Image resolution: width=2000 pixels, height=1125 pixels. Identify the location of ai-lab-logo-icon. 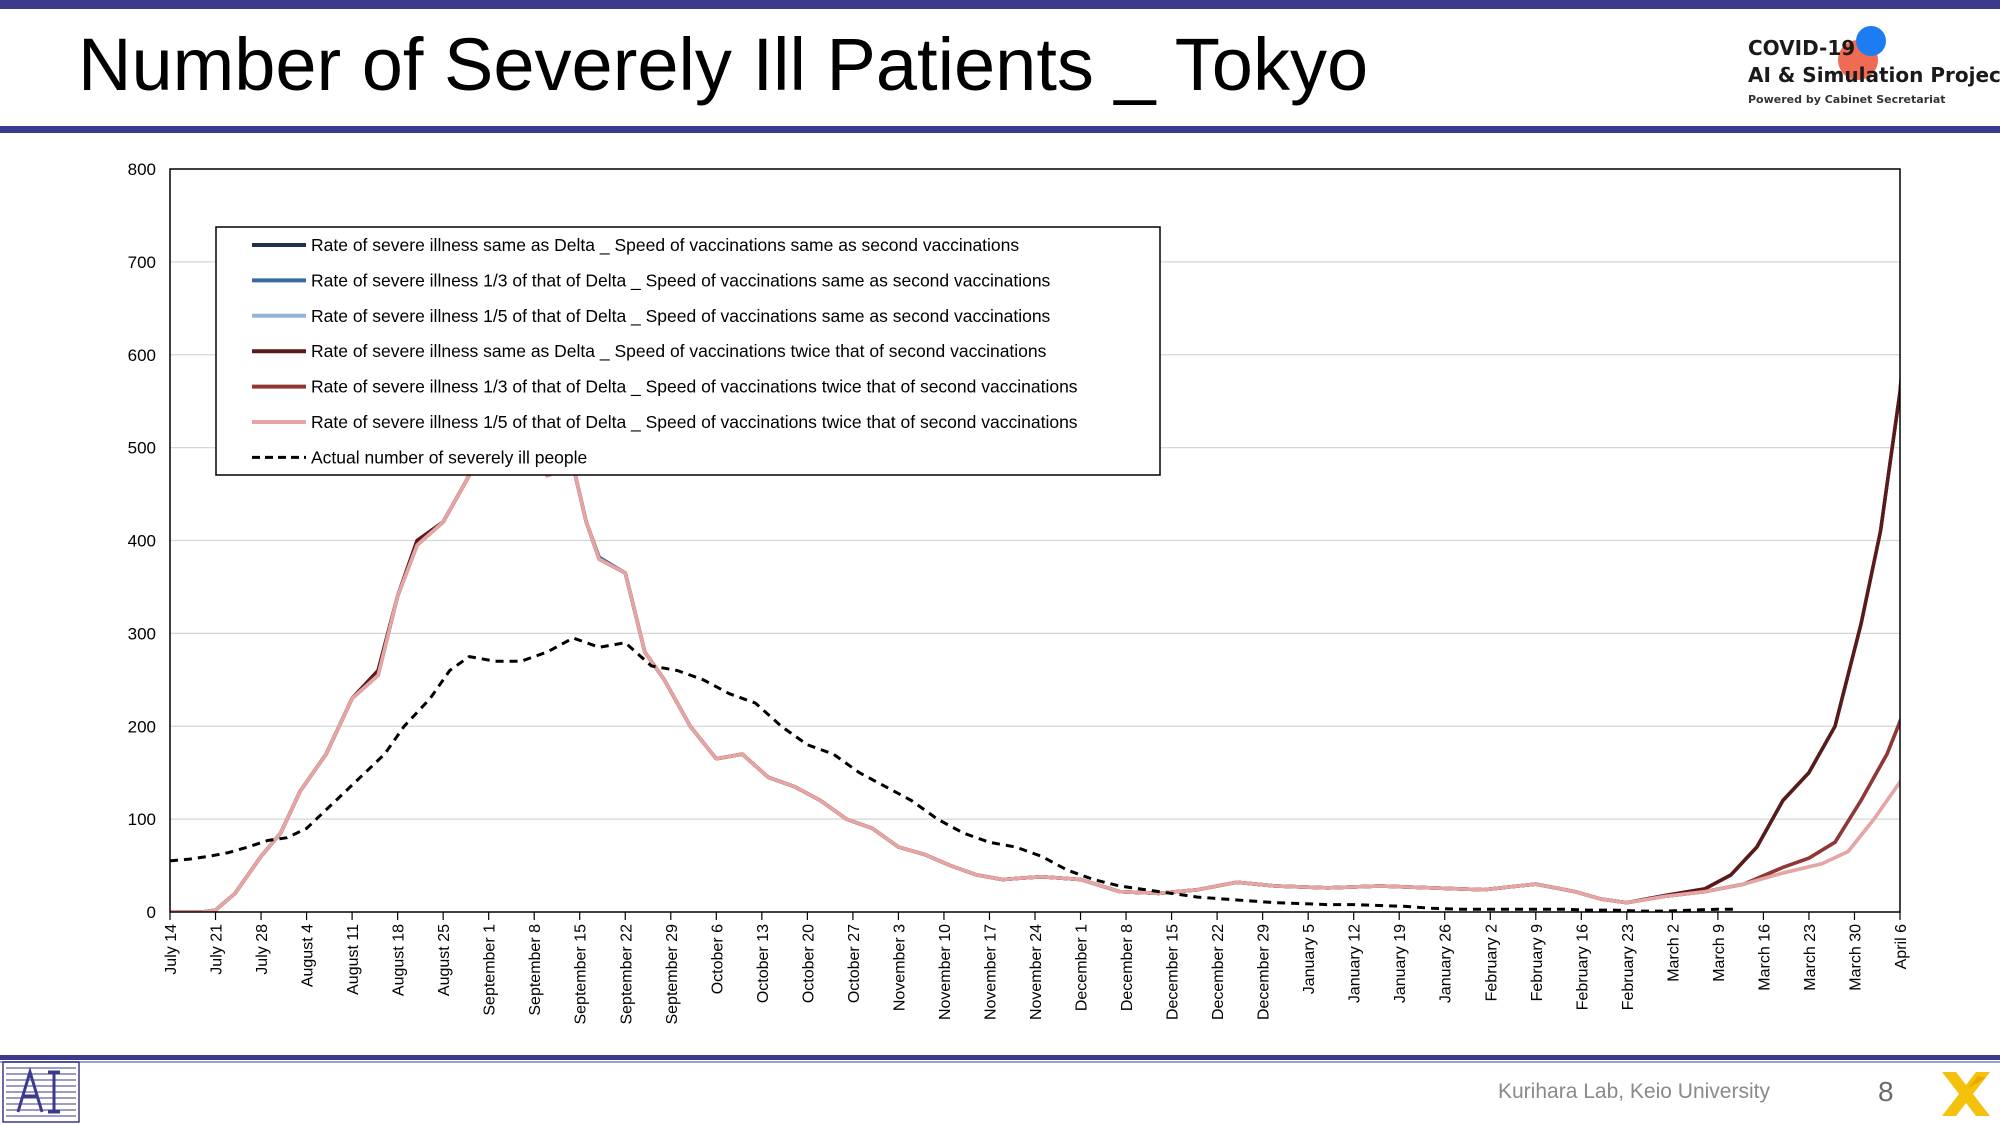
(41, 1092).